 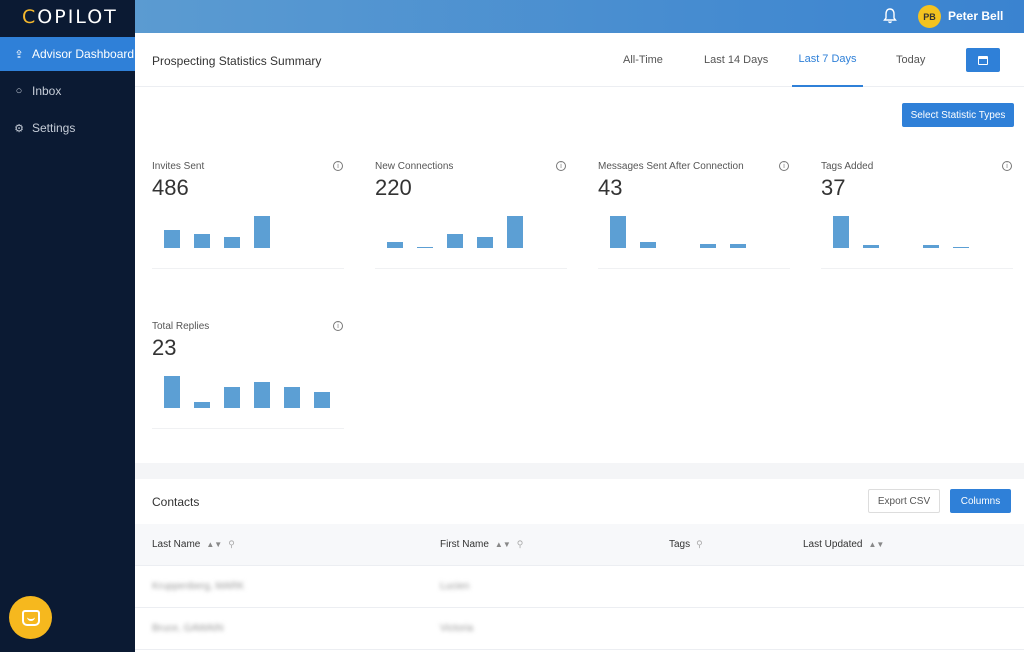 I want to click on user-name: Peter Bell, so click(x=976, y=16).